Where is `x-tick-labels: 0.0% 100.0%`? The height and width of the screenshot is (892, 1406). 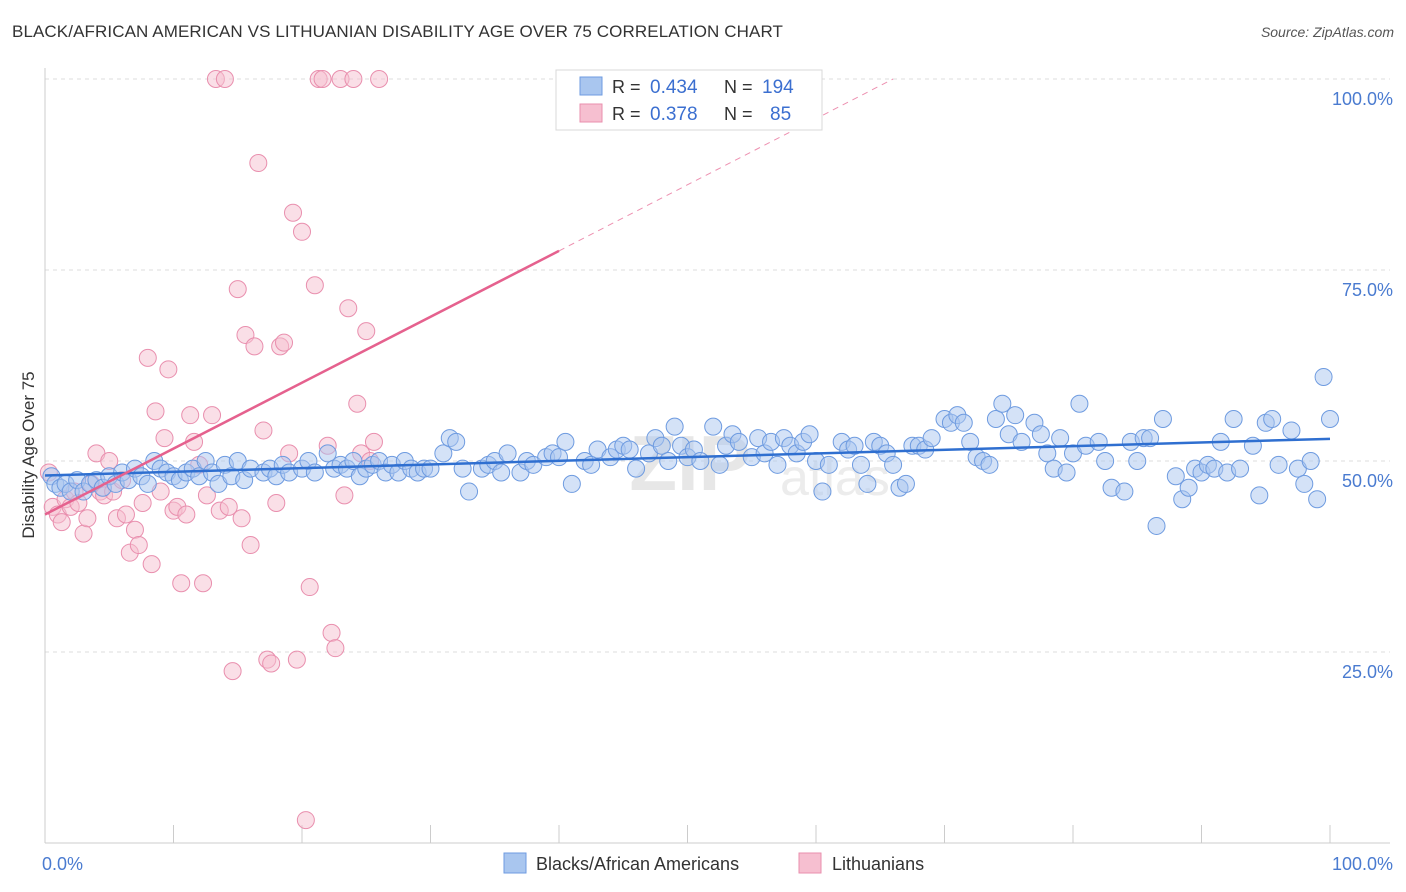 x-tick-labels: 0.0% 100.0% is located at coordinates (717, 864).